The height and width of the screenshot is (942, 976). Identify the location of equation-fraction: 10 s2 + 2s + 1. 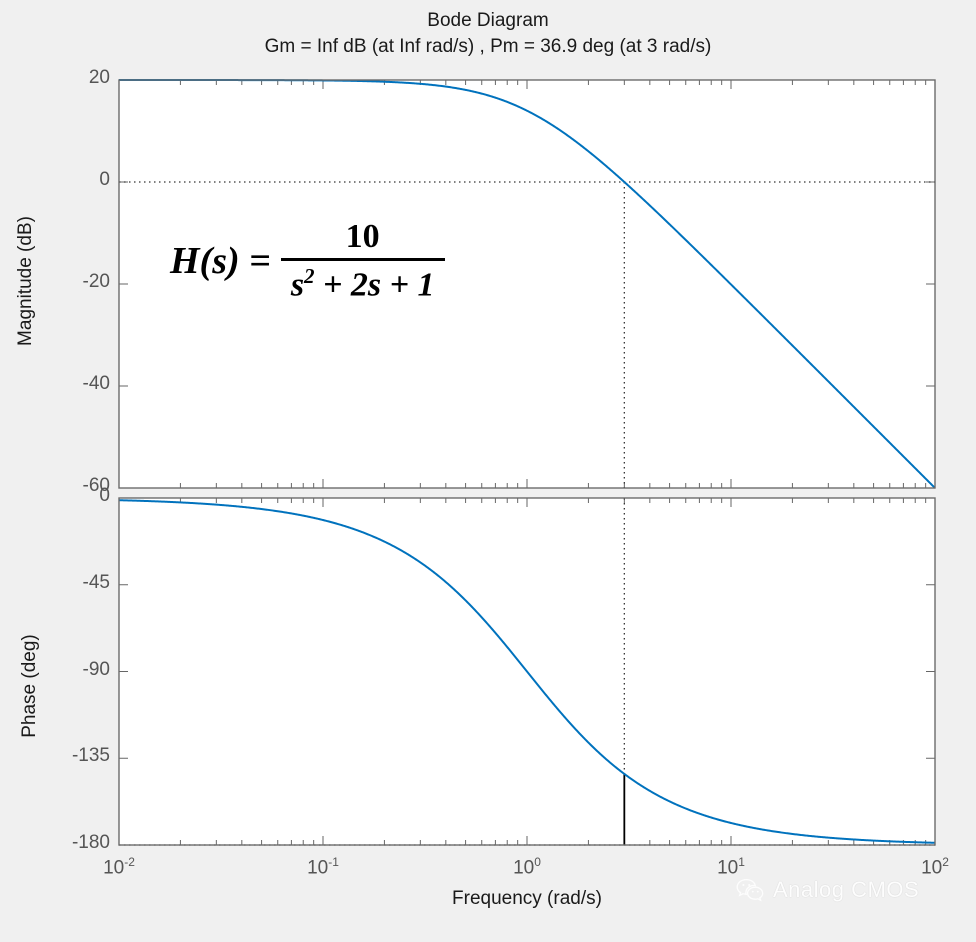
(362, 261).